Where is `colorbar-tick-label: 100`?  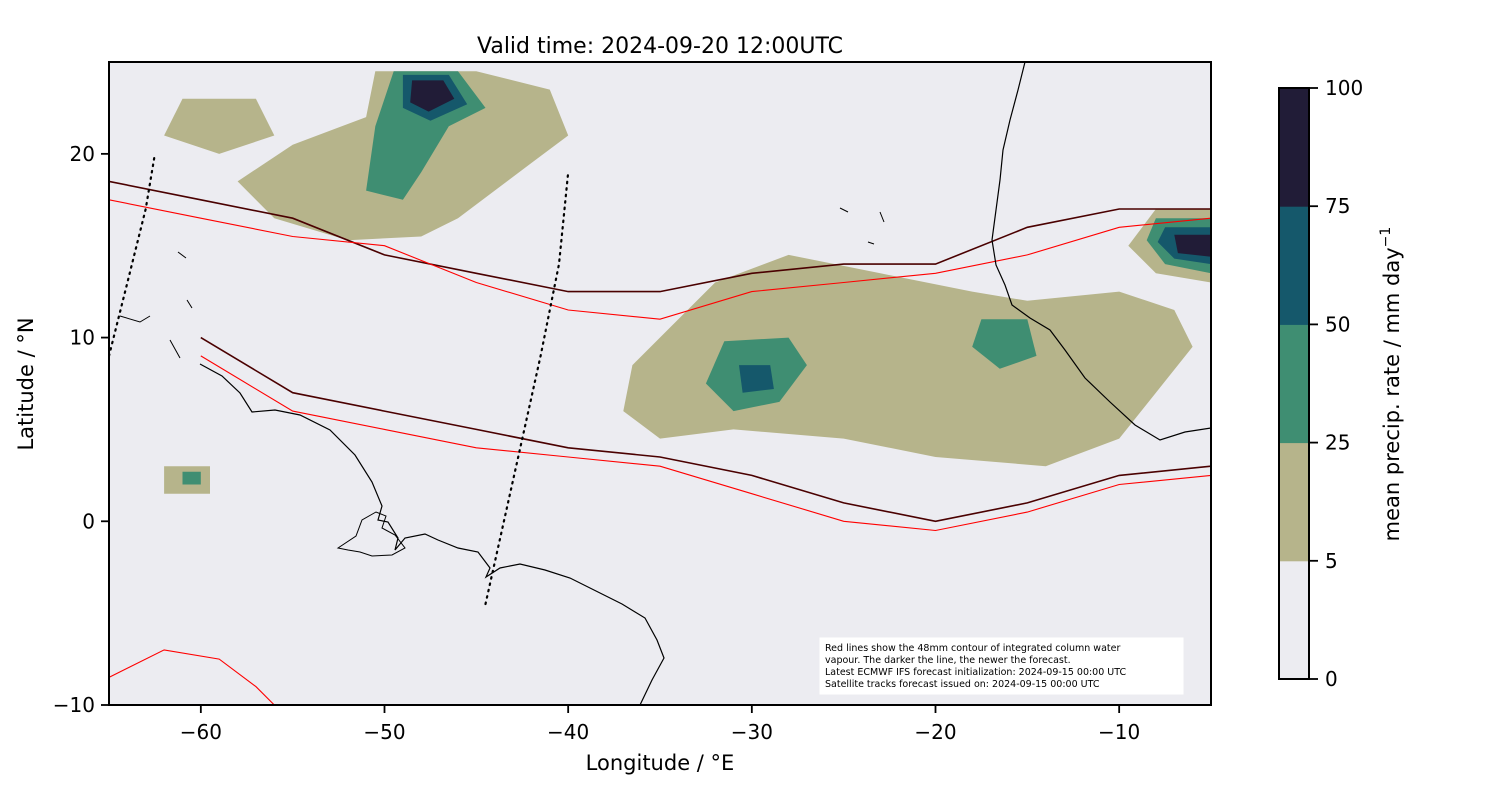
colorbar-tick-label: 100 is located at coordinates (1344, 88).